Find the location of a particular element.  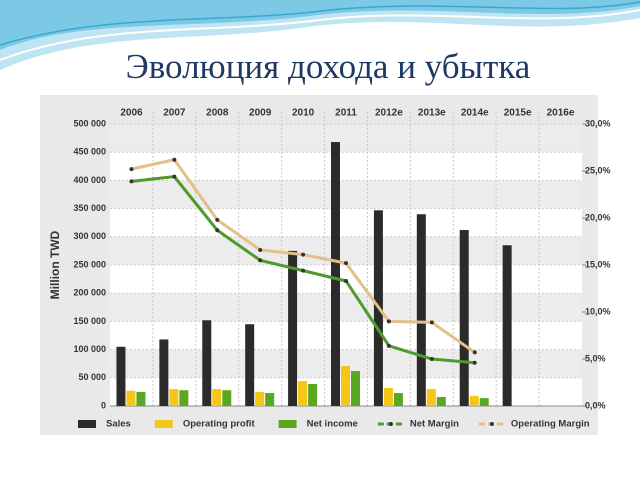

x-tick-label: 2008 is located at coordinates (217, 113).